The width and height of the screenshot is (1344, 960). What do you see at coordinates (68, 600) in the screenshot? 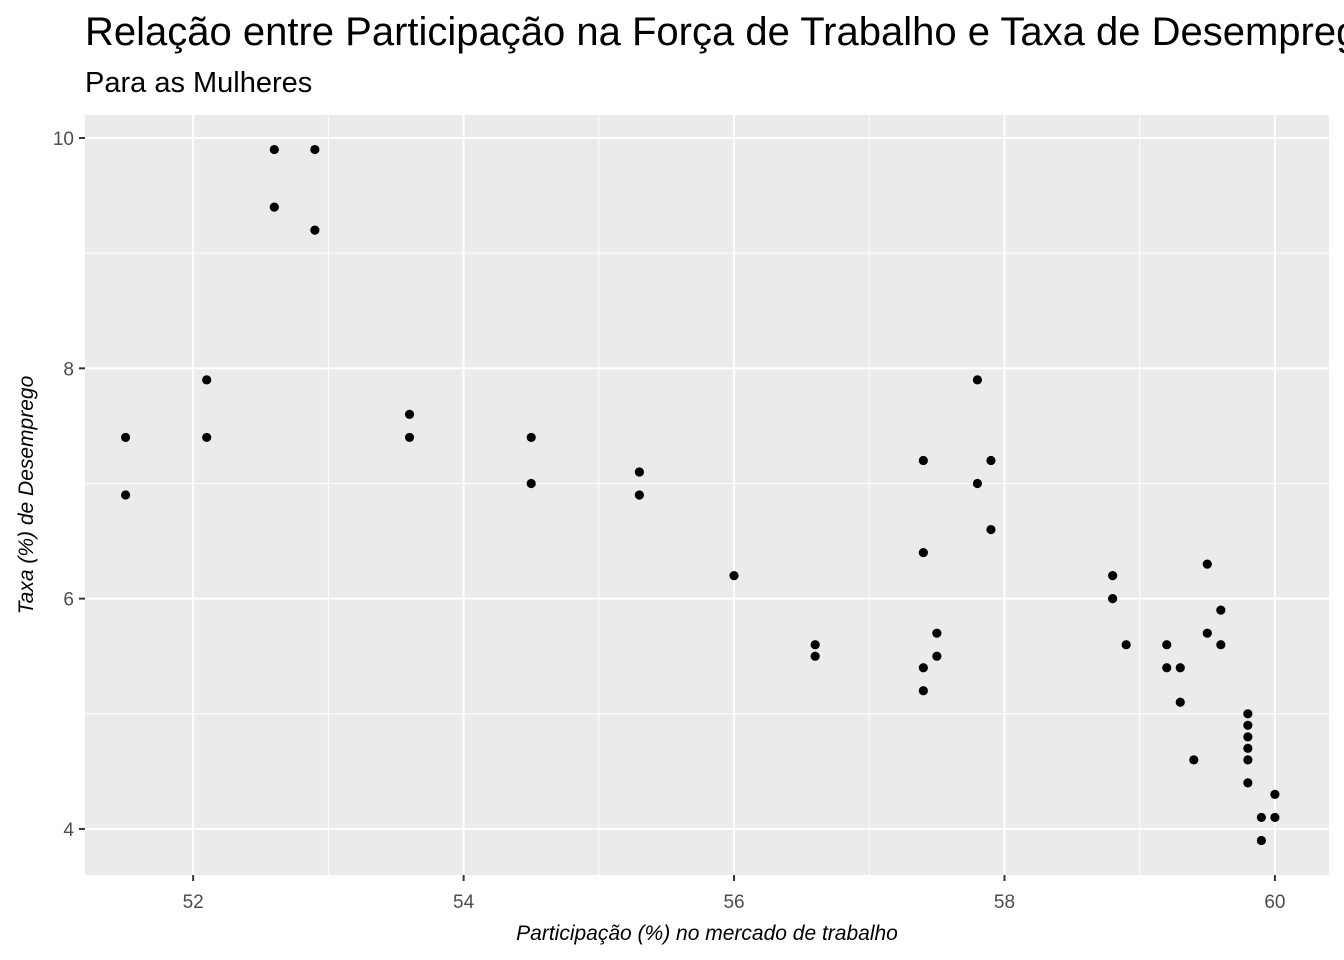
I see `y-tick-label: 6` at bounding box center [68, 600].